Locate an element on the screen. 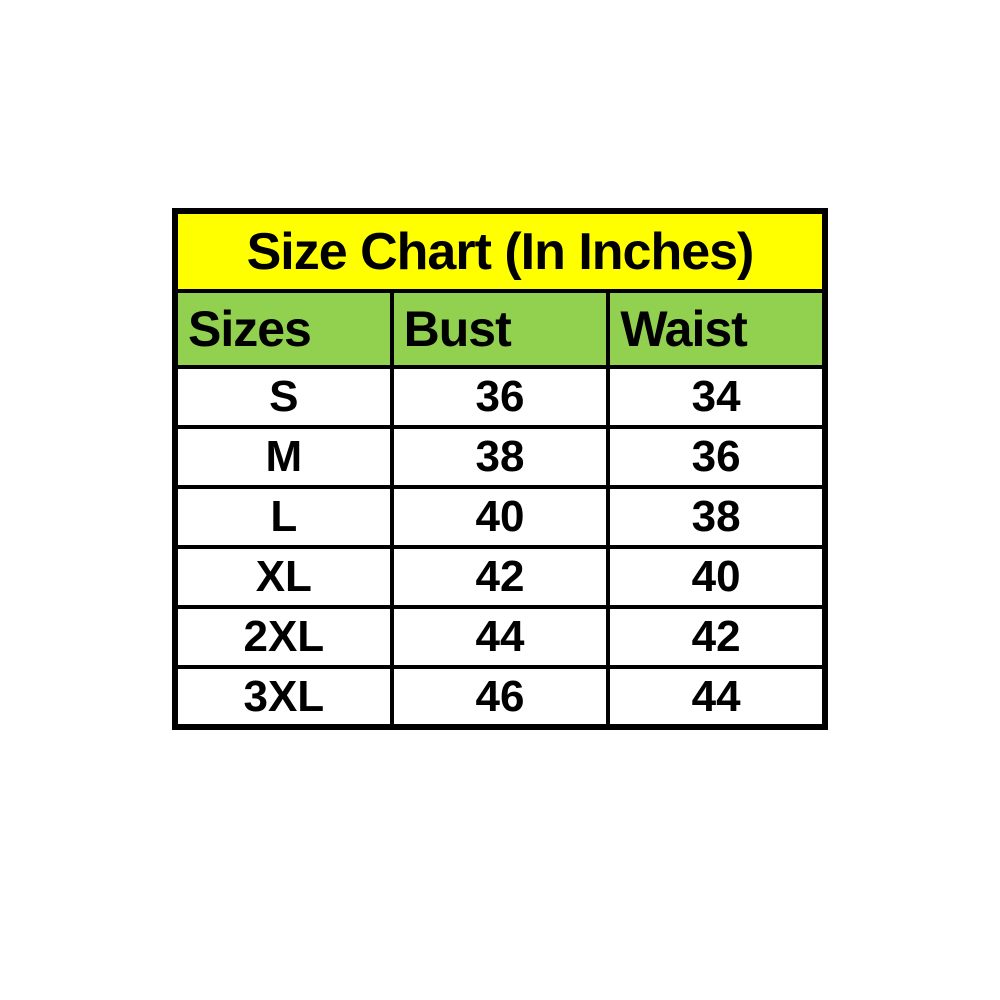  size-cell: XL is located at coordinates (283, 577).